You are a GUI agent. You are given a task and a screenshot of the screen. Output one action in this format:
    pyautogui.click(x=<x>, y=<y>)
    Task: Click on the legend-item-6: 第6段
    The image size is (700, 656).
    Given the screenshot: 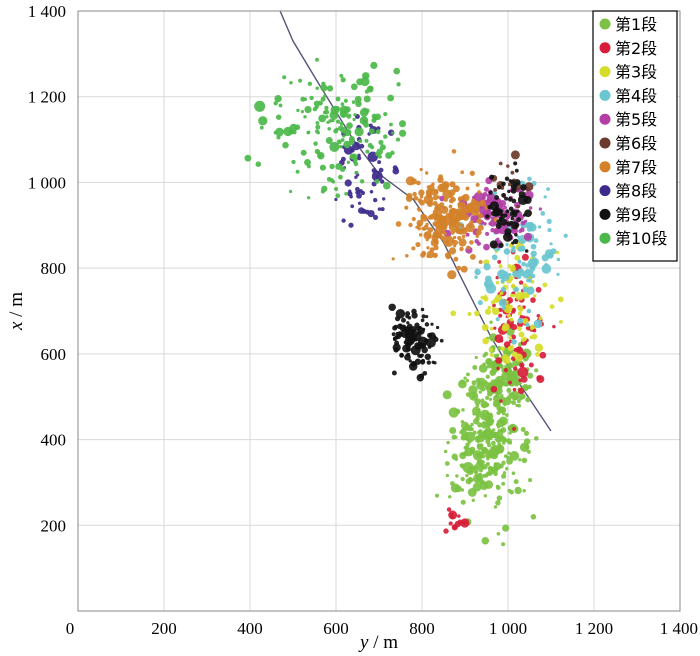 What is the action you would take?
    pyautogui.click(x=628, y=143)
    